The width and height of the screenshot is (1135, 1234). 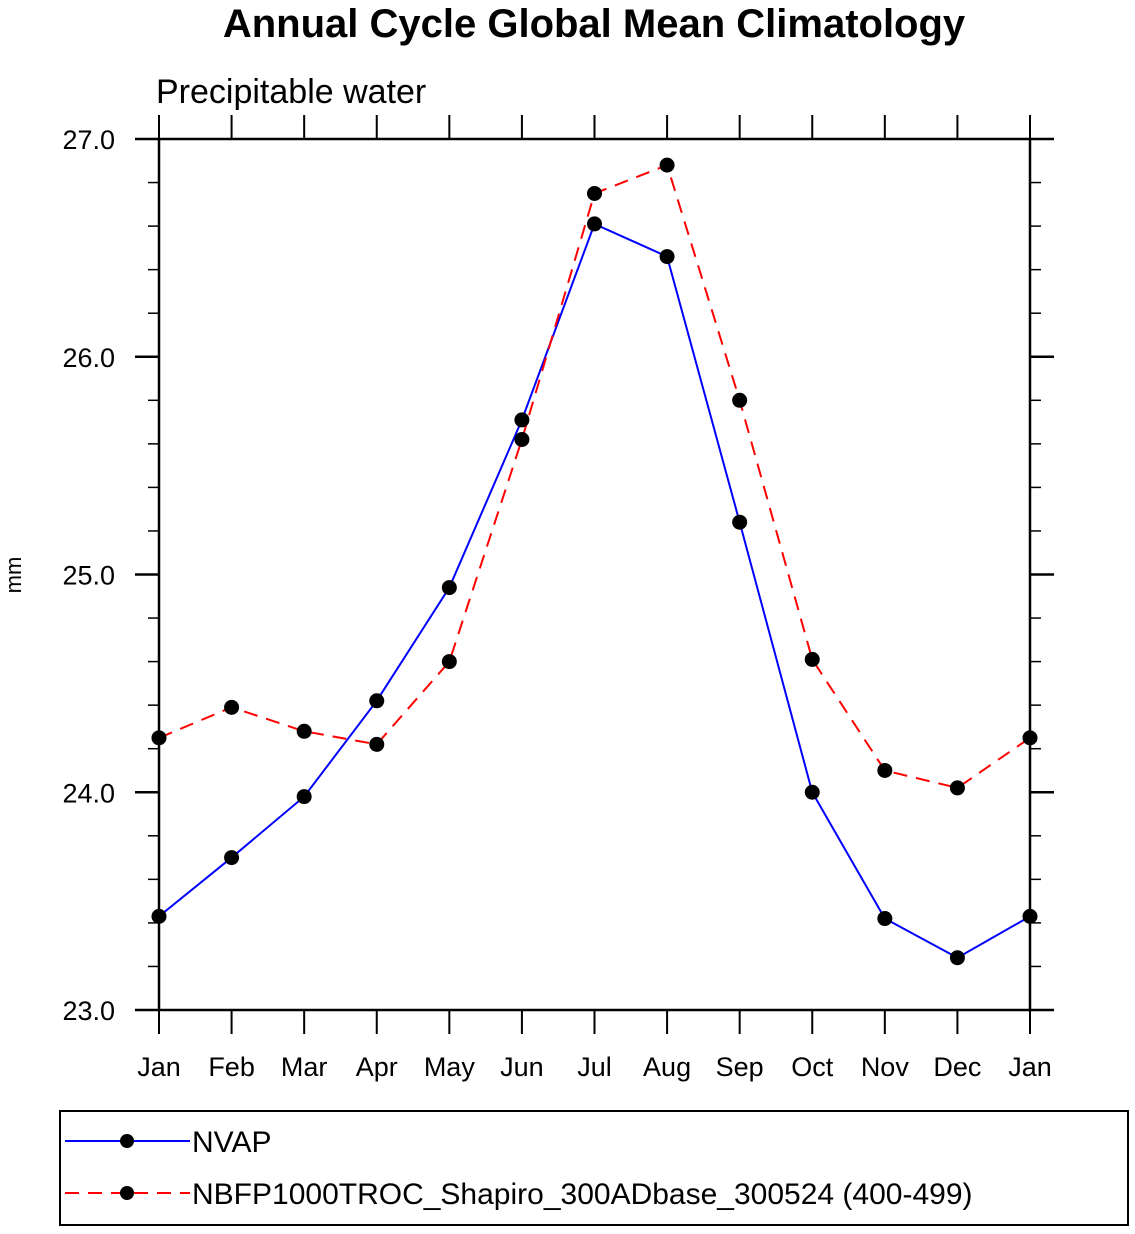 I want to click on legend-label-nvap: NVAP, so click(x=231, y=1142).